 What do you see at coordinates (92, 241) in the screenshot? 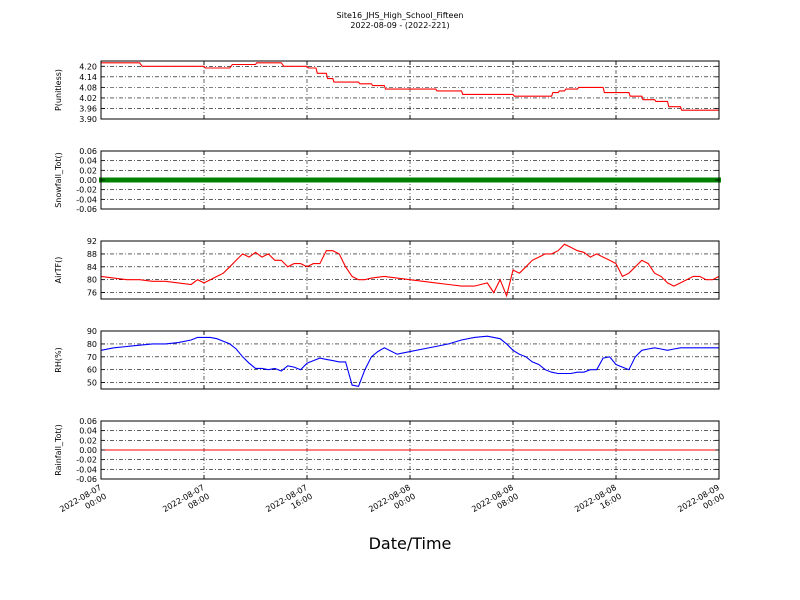
I see `y-tick-label: 92` at bounding box center [92, 241].